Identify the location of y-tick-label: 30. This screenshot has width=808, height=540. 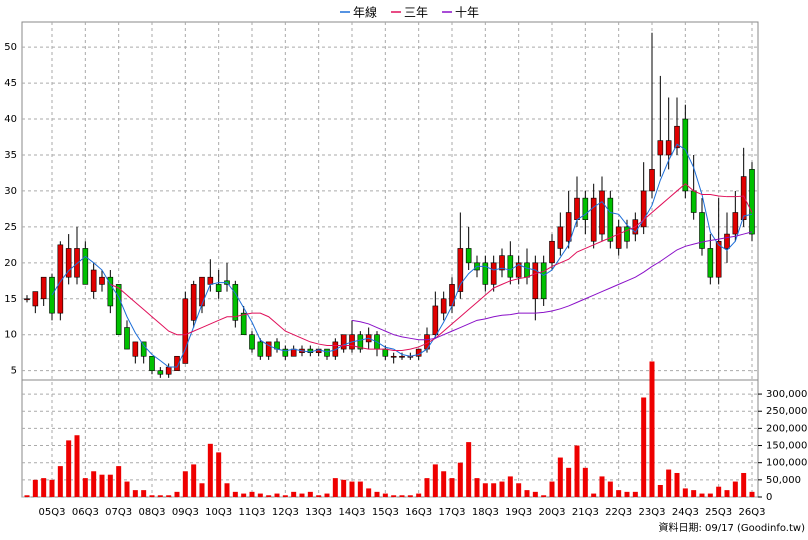
(10, 191).